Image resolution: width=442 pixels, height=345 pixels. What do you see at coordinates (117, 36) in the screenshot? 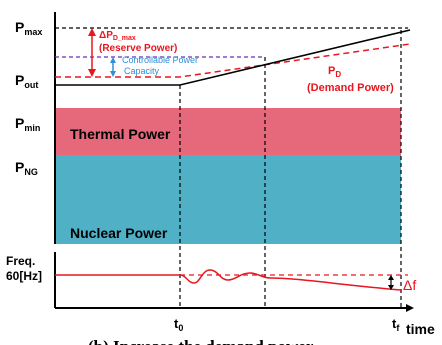
I see `delta-pd-max-label: ΔPD_max` at bounding box center [117, 36].